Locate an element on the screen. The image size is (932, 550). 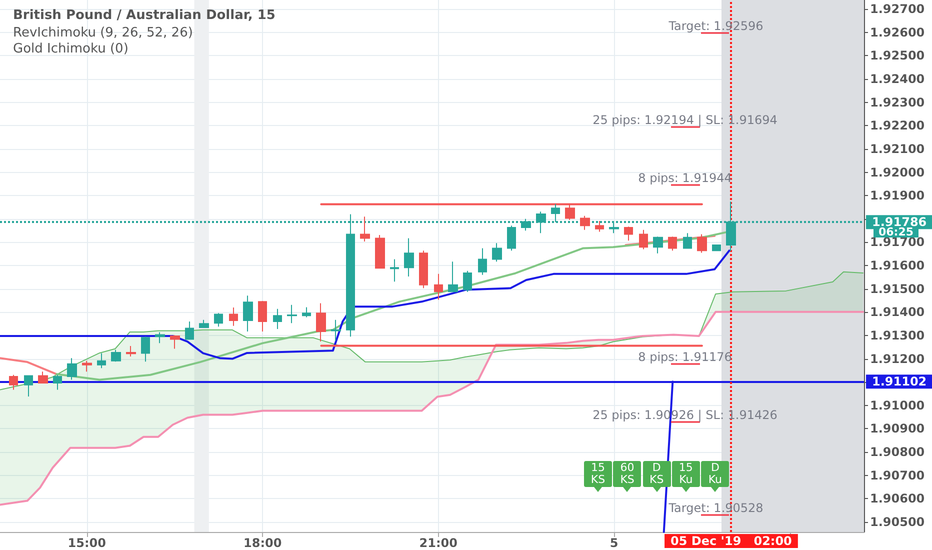
y-tick-label: 1.92700 is located at coordinates (897, 9).